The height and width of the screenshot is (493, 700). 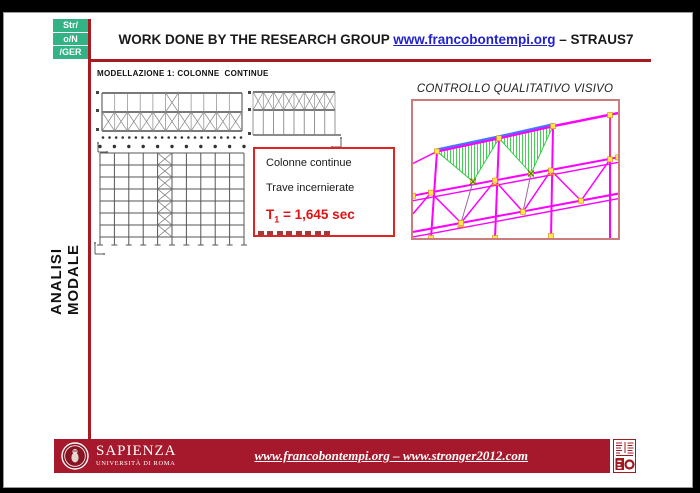 What do you see at coordinates (136, 464) in the screenshot?
I see `university-subtitle: UNIVERSITÀ DI ROMA` at bounding box center [136, 464].